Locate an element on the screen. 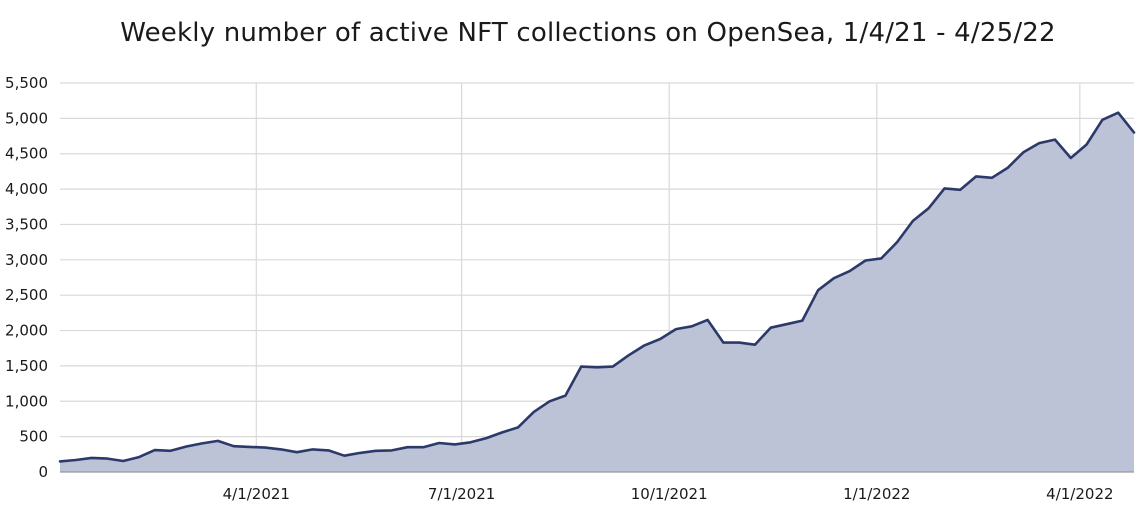 The image size is (1140, 526). y-tick-label: 2,000 is located at coordinates (26, 331).